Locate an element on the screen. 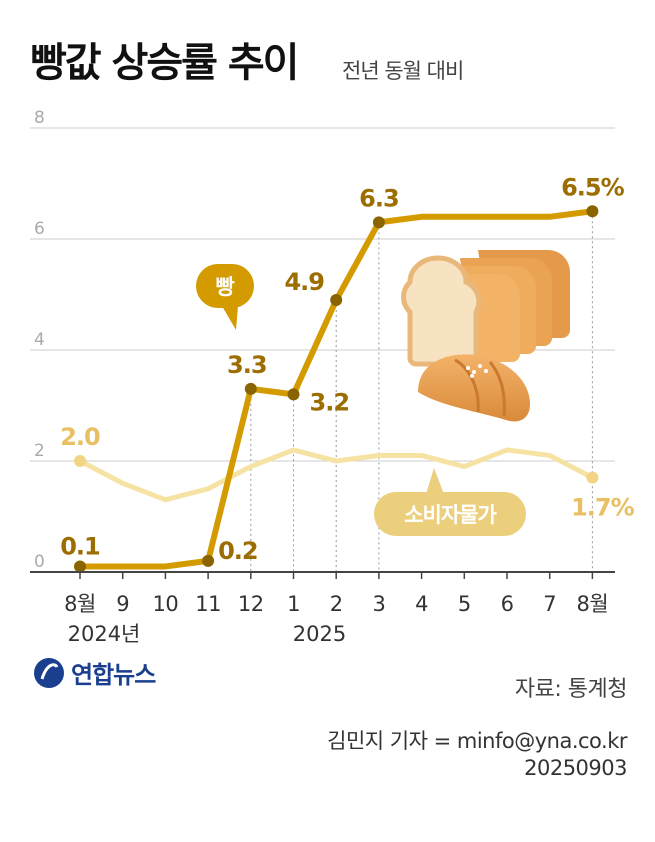 The height and width of the screenshot is (842, 655). x-tick-label-5: 1 is located at coordinates (293, 604).